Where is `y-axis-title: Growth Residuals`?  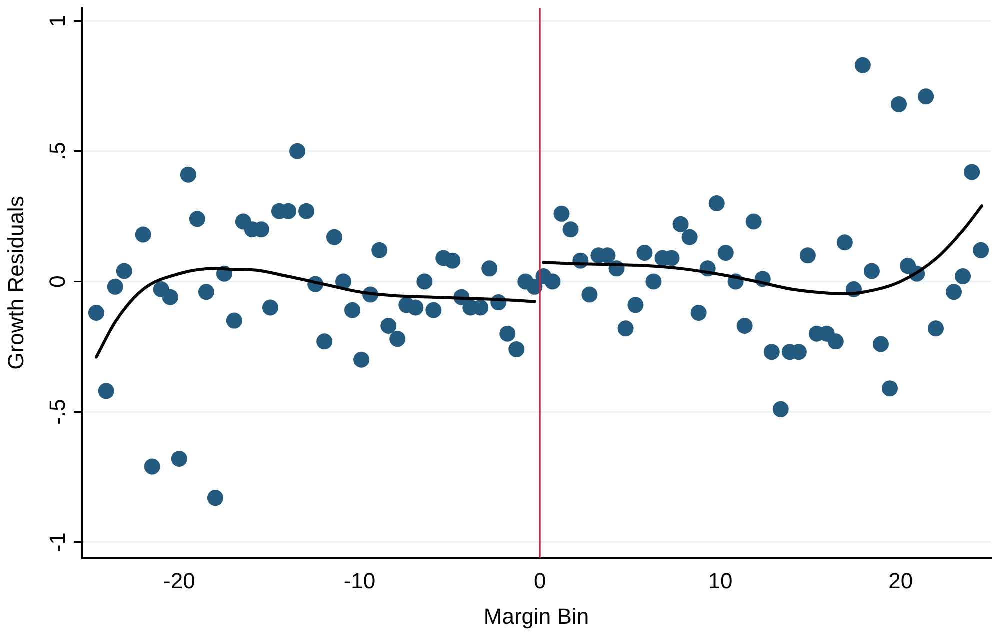
y-axis-title: Growth Residuals is located at coordinates (15, 283).